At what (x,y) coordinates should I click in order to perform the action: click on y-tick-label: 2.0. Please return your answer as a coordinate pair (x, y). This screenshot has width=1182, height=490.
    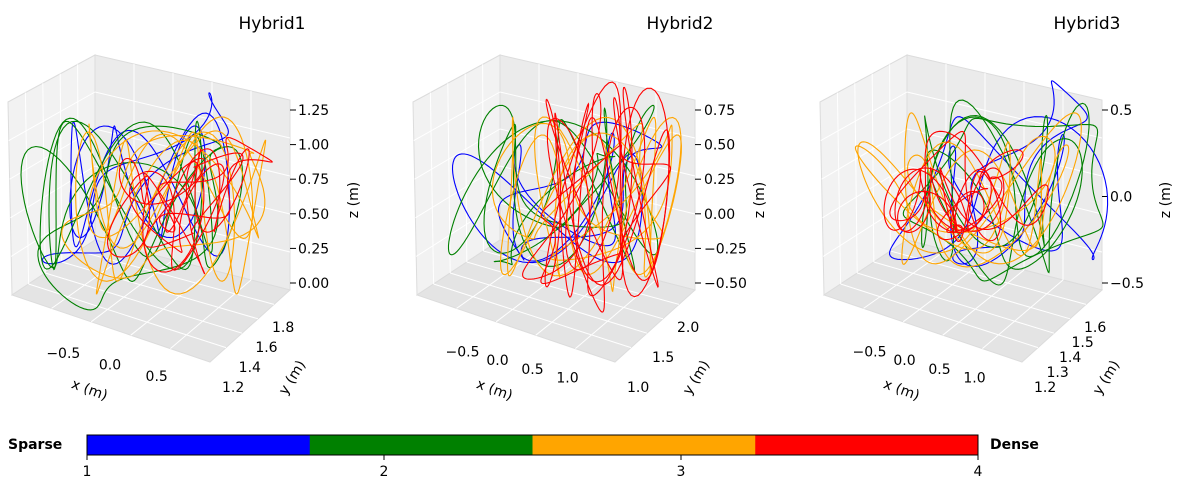
    Looking at the image, I should click on (688, 328).